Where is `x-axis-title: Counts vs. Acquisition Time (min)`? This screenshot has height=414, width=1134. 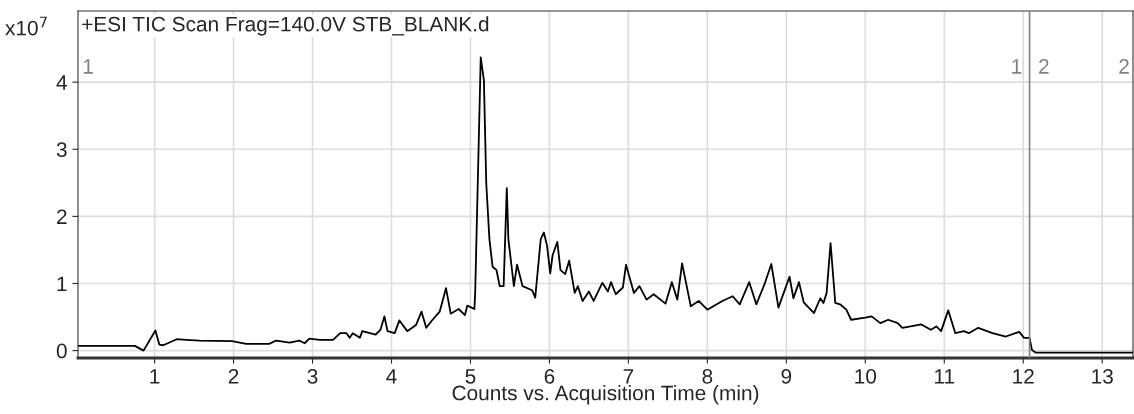
x-axis-title: Counts vs. Acquisition Time (min) is located at coordinates (605, 395).